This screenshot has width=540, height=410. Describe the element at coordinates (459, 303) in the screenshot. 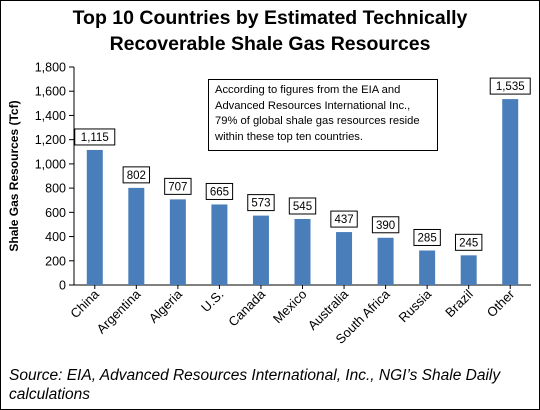

I see `category-label: Brazil` at that location.